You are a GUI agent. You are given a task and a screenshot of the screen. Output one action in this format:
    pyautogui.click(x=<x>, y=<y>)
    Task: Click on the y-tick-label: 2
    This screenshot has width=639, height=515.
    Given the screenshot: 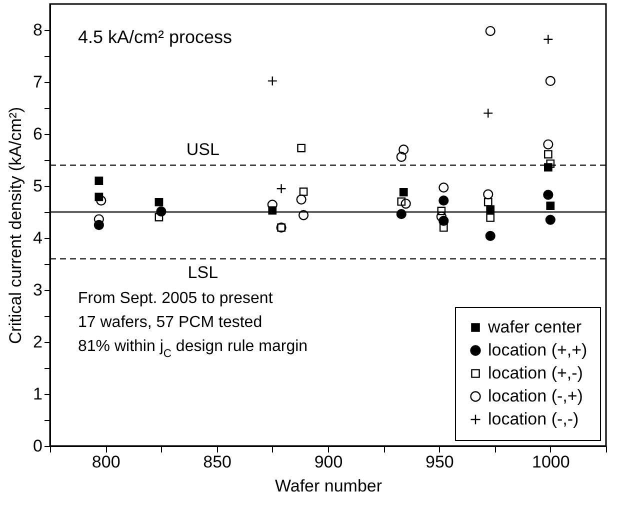 What is the action you would take?
    pyautogui.click(x=37, y=342)
    